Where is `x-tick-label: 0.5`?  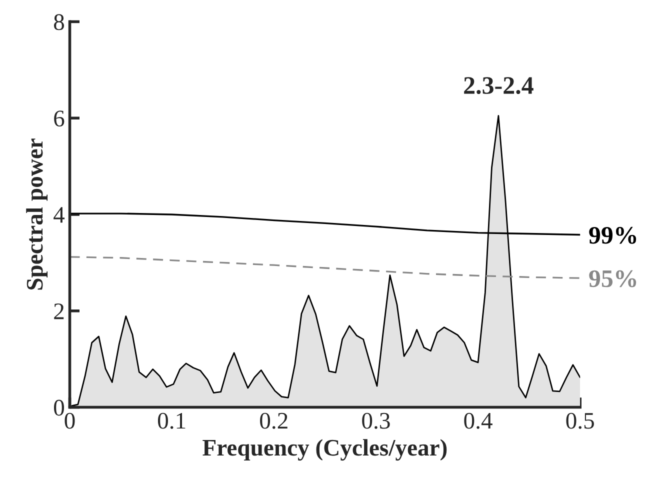 x-tick-label: 0.5 is located at coordinates (580, 420).